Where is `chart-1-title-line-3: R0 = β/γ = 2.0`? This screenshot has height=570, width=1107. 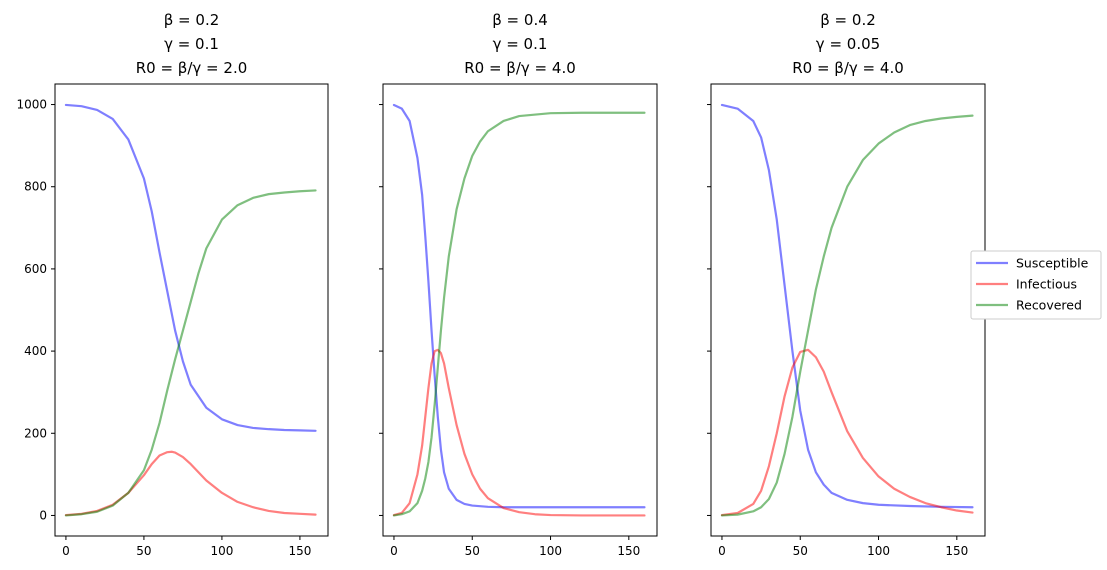
chart-1-title-line-3: R0 = β/γ = 2.0 is located at coordinates (192, 68).